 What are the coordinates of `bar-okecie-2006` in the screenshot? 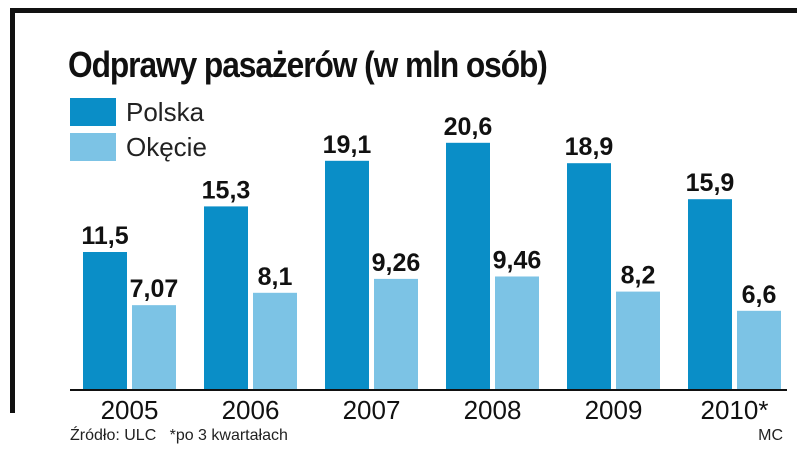 It's located at (275, 341).